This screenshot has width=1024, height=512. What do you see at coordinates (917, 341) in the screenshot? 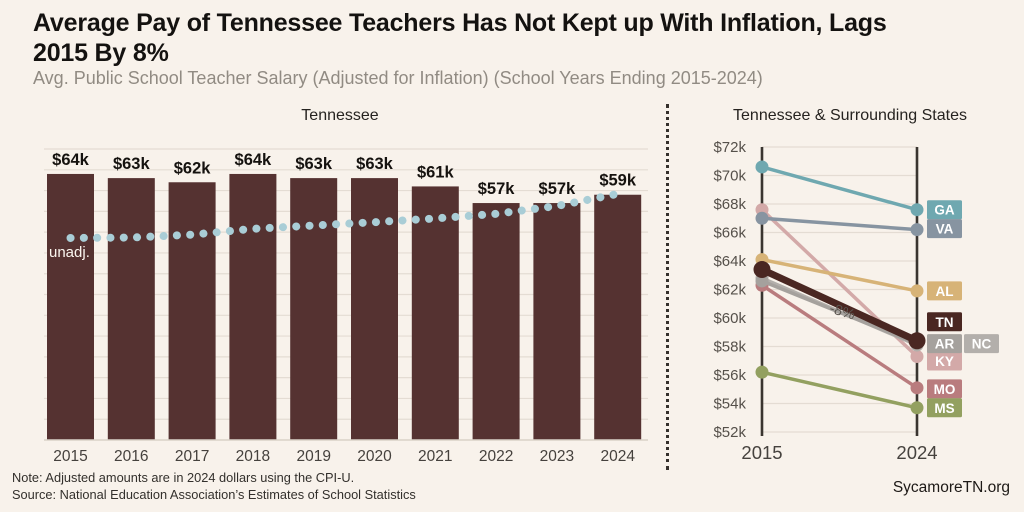
I see `dot-2024-TN` at bounding box center [917, 341].